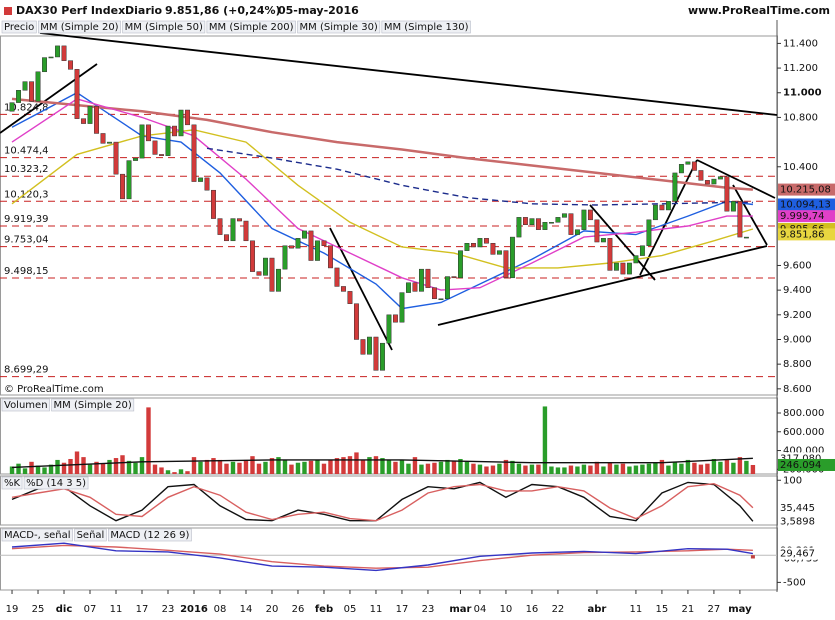 The width and height of the screenshot is (835, 620). I want to click on x-tick-label: 11, so click(636, 609).